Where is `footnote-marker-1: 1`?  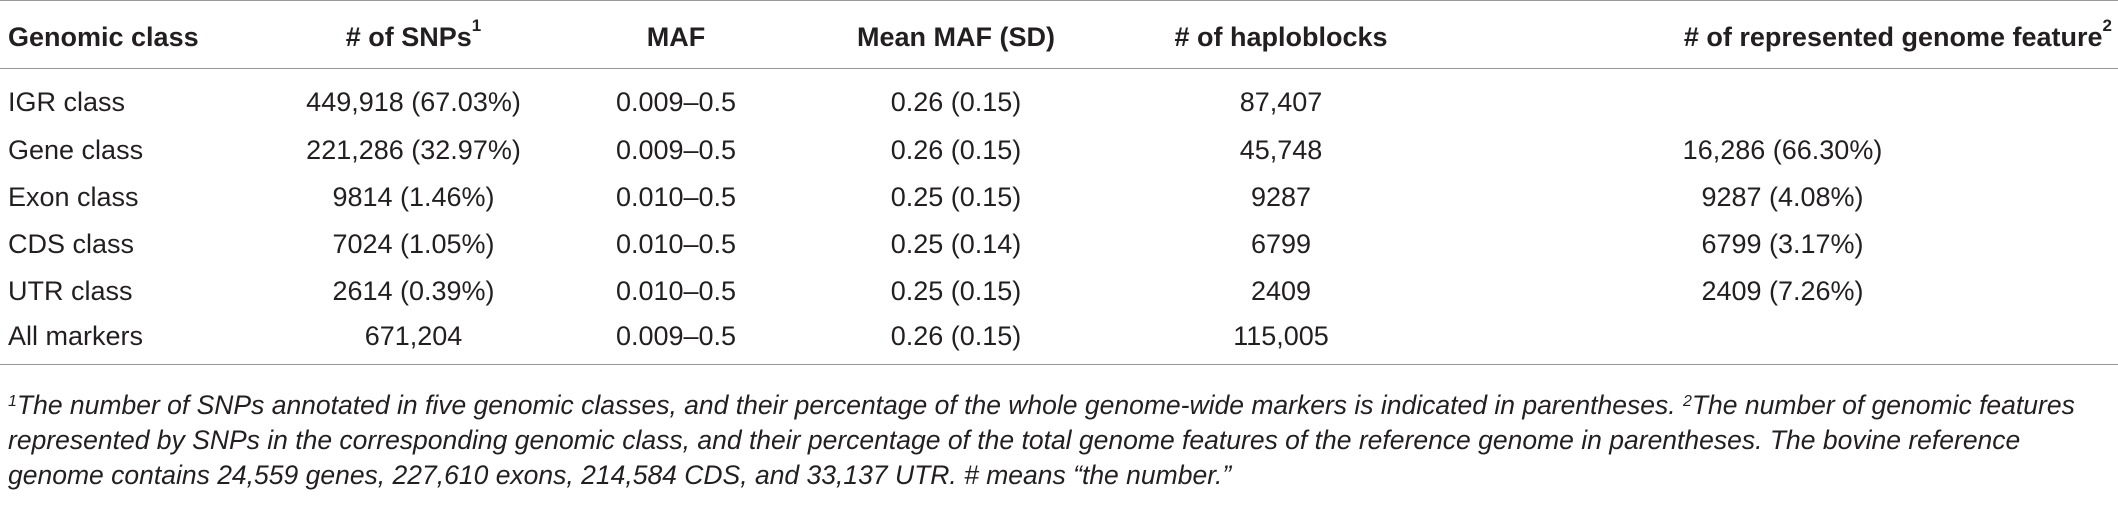 footnote-marker-1: 1 is located at coordinates (476, 25).